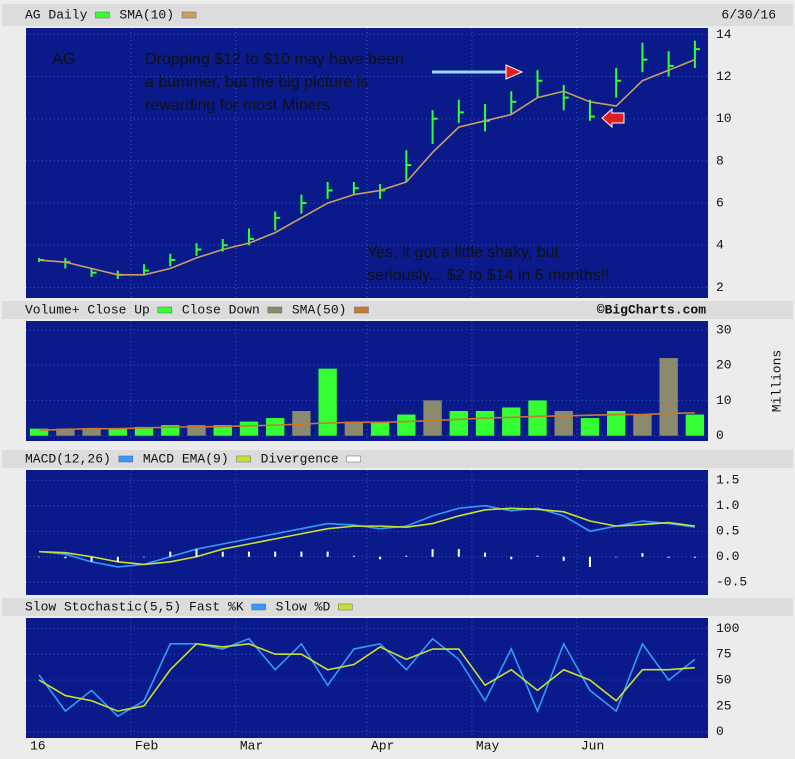 The image size is (795, 759). Describe the element at coordinates (720, 287) in the screenshot. I see `y-tick-label: 2` at that location.